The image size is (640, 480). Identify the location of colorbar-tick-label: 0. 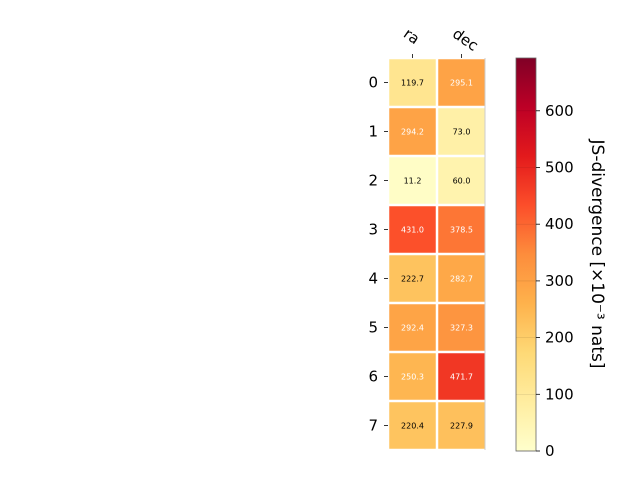
(550, 451).